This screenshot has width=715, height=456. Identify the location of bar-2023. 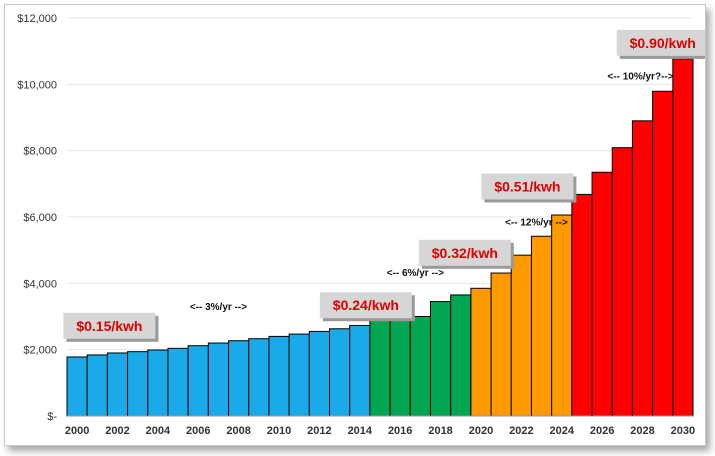
(541, 326).